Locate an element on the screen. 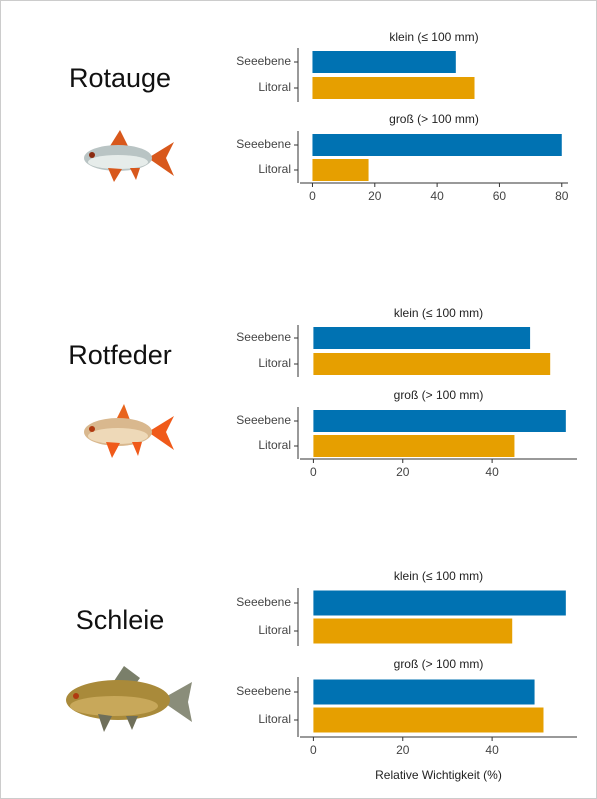 This screenshot has height=799, width=597. fish-name: Rotfeder is located at coordinates (120, 355).